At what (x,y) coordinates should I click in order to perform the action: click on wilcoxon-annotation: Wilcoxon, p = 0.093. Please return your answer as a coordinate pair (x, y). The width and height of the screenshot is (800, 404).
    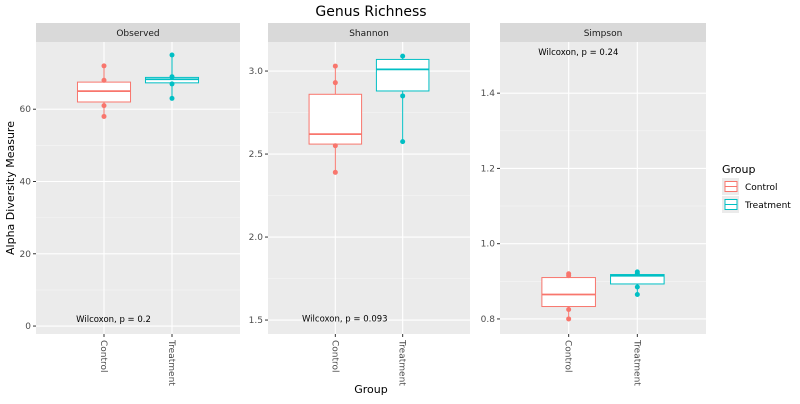
    Looking at the image, I should click on (345, 319).